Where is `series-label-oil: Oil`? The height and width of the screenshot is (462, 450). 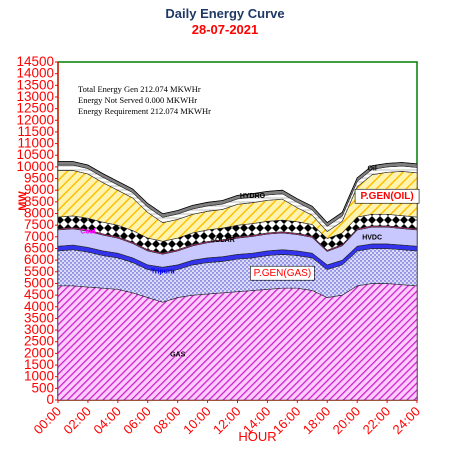
series-label-oil: Oil is located at coordinates (371, 168).